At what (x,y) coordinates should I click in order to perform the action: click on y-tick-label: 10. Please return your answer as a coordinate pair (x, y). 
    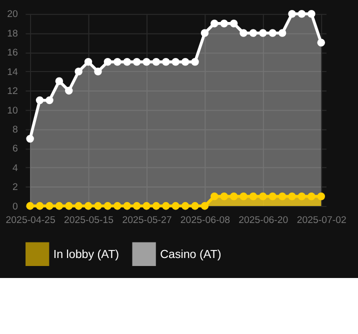
    Looking at the image, I should click on (13, 110).